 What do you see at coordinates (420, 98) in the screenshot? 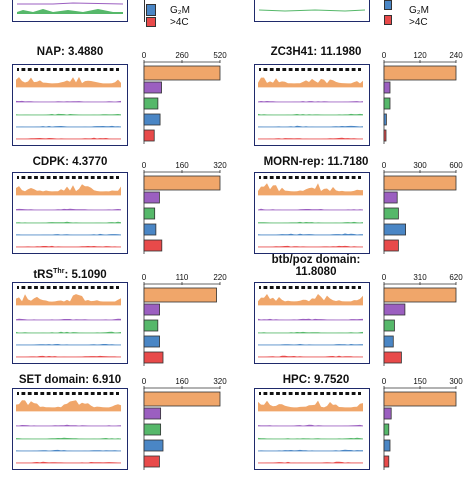
I see `bar-chart: 0 120 240` at bounding box center [420, 98].